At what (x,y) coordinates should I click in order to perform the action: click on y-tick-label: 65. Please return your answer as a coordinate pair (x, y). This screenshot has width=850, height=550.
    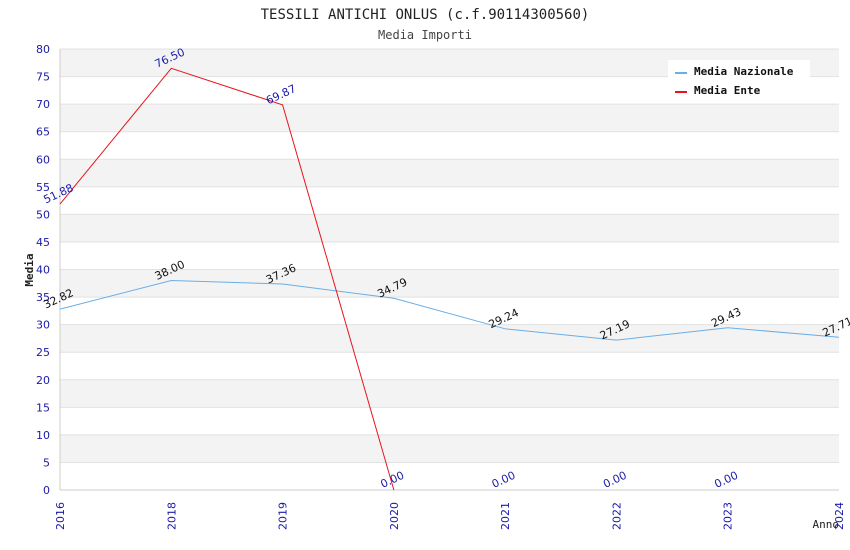
    Looking at the image, I should click on (43, 132).